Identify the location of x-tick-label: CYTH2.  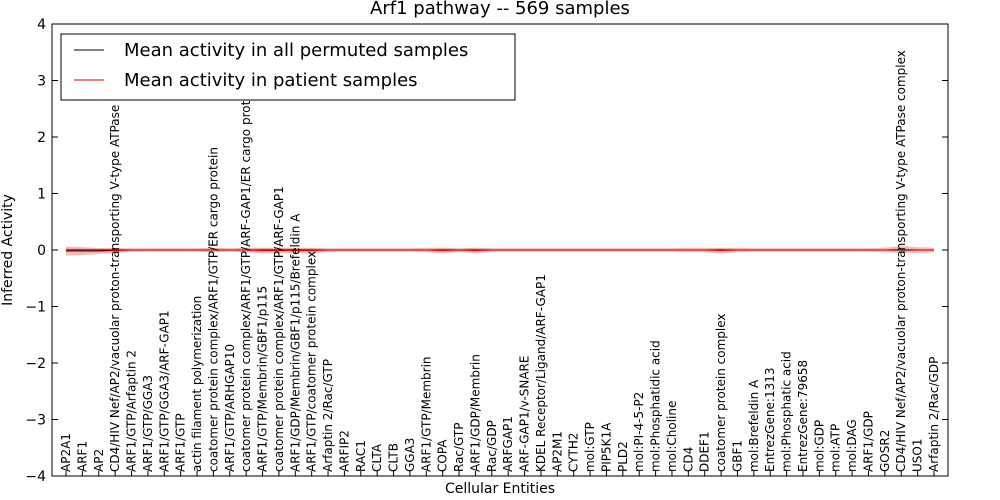
(574, 453).